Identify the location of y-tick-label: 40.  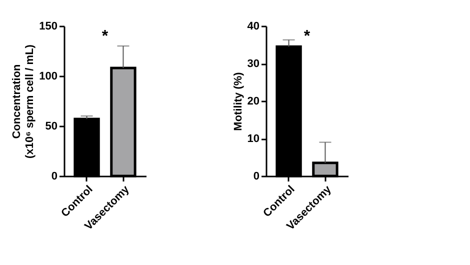
(253, 26).